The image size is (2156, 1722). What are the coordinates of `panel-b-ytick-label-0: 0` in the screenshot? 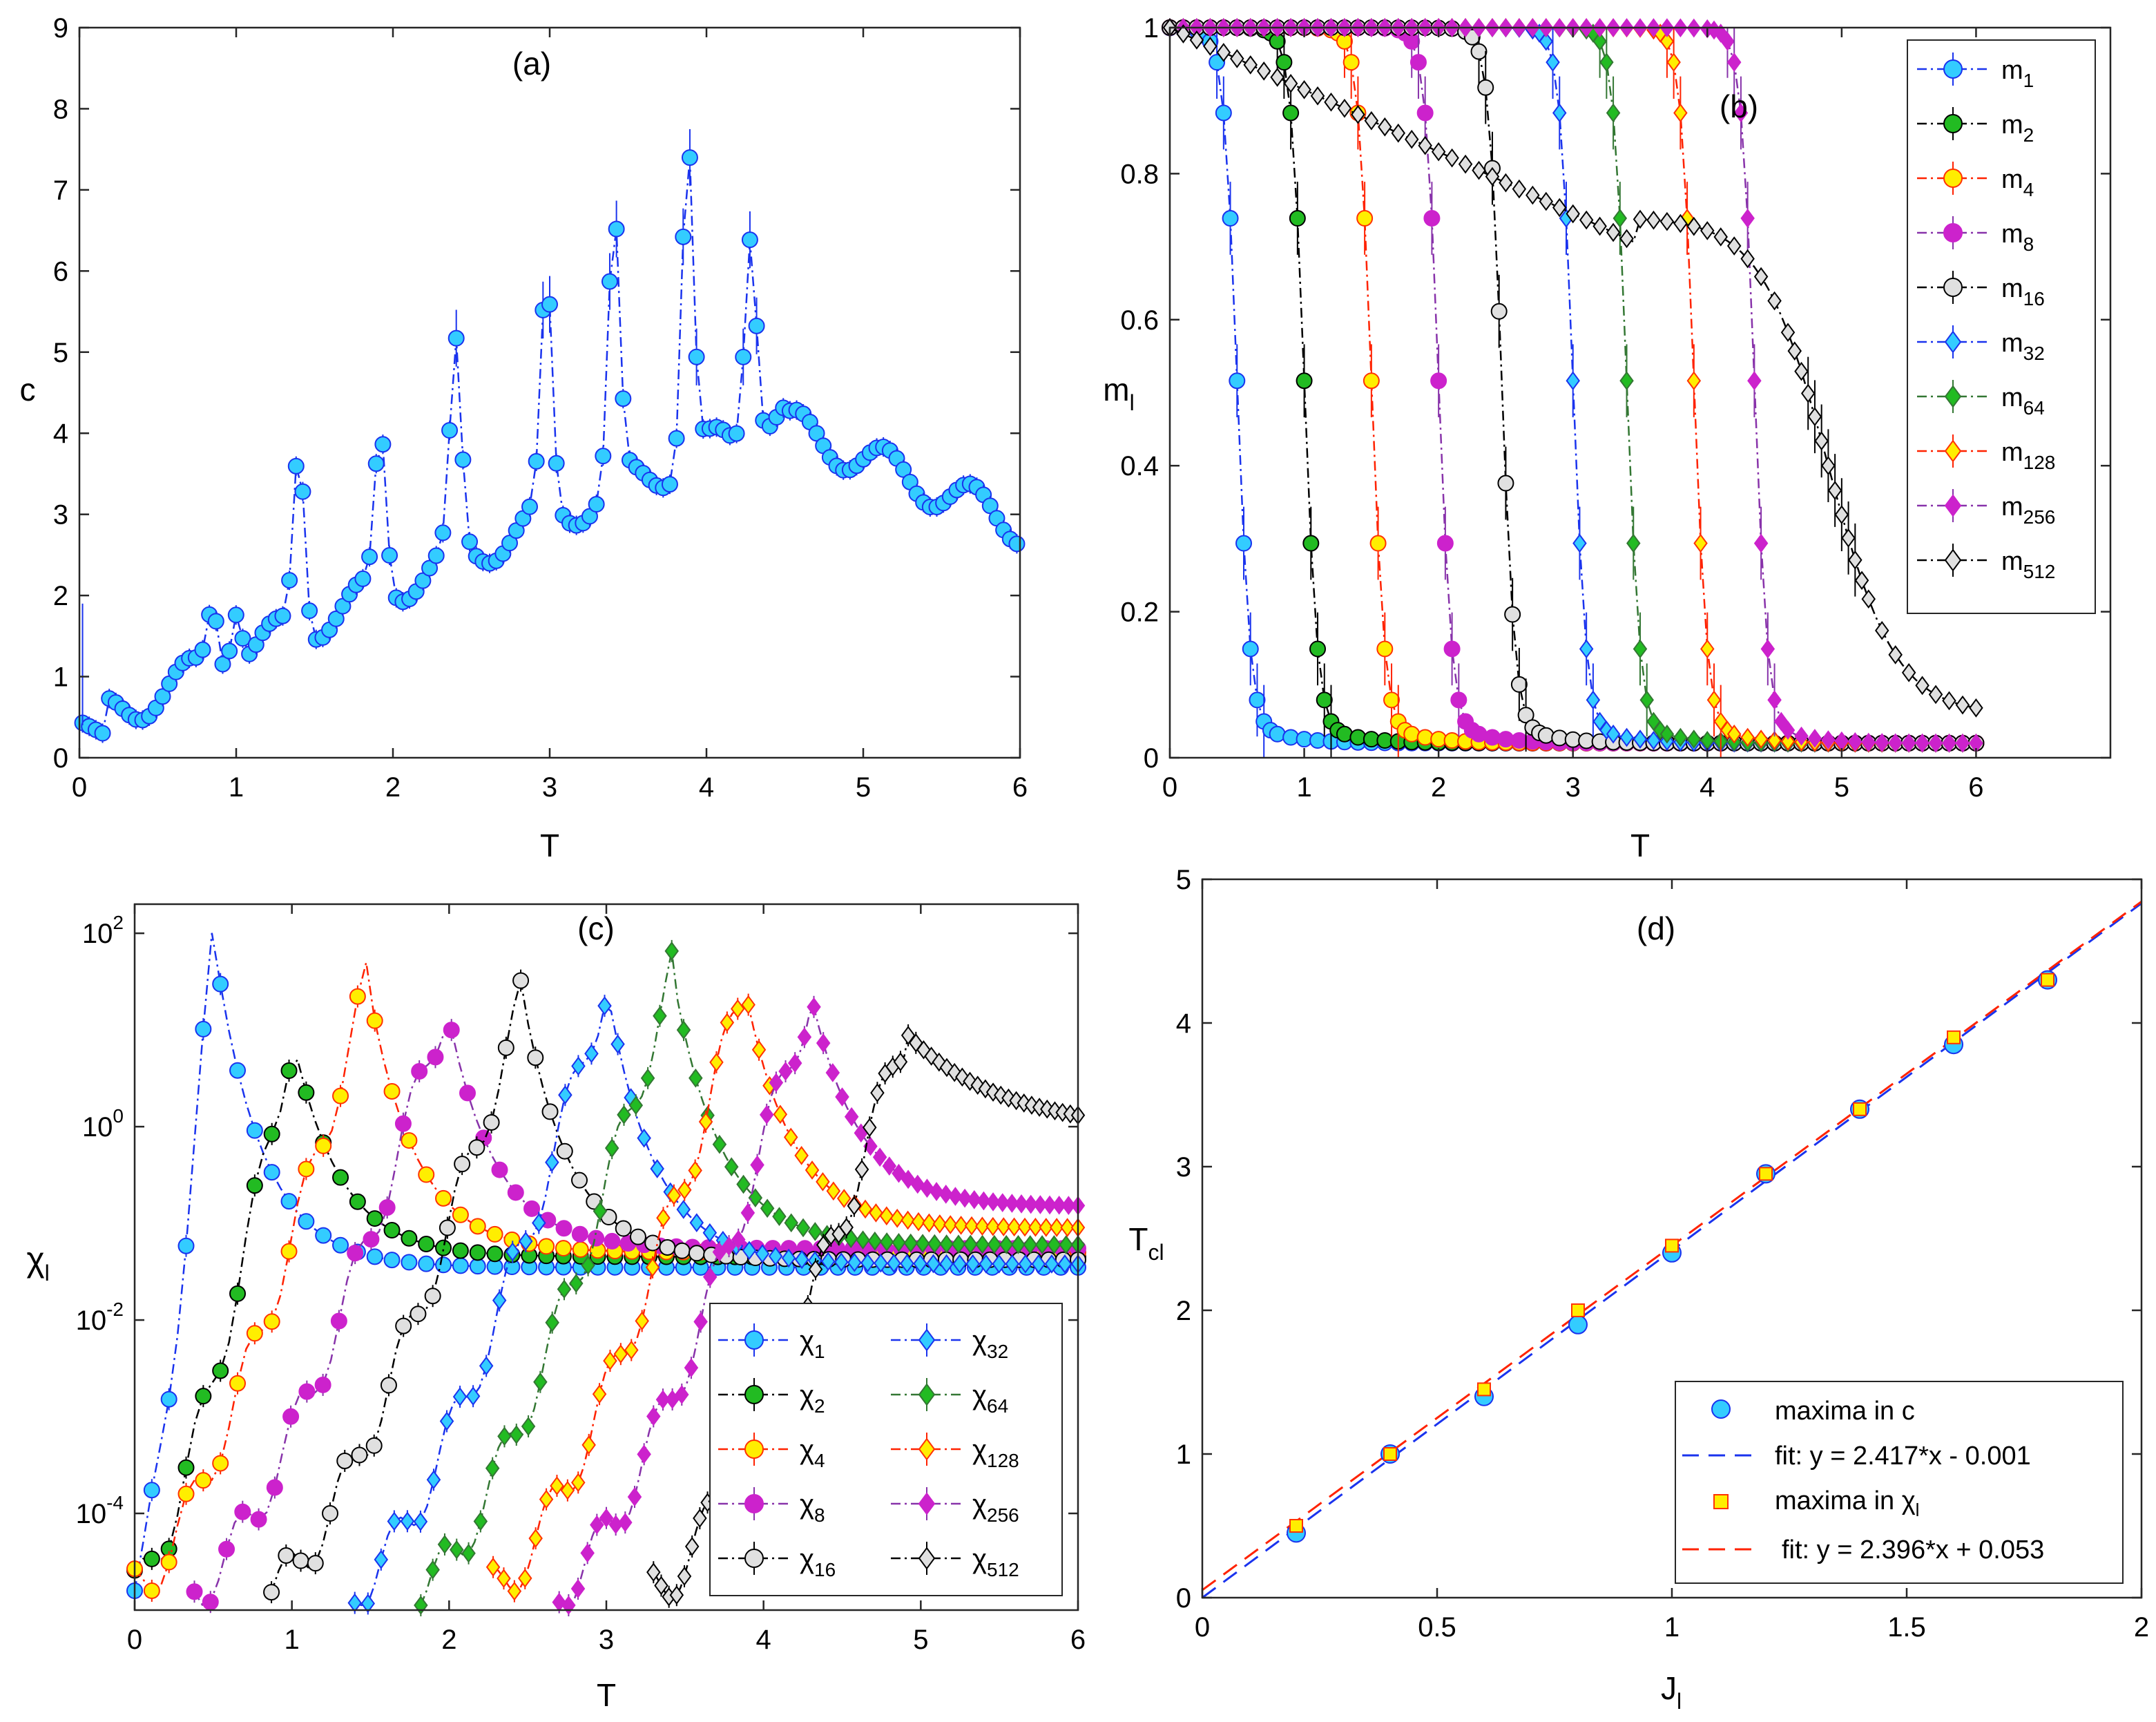 It's located at (1151, 758).